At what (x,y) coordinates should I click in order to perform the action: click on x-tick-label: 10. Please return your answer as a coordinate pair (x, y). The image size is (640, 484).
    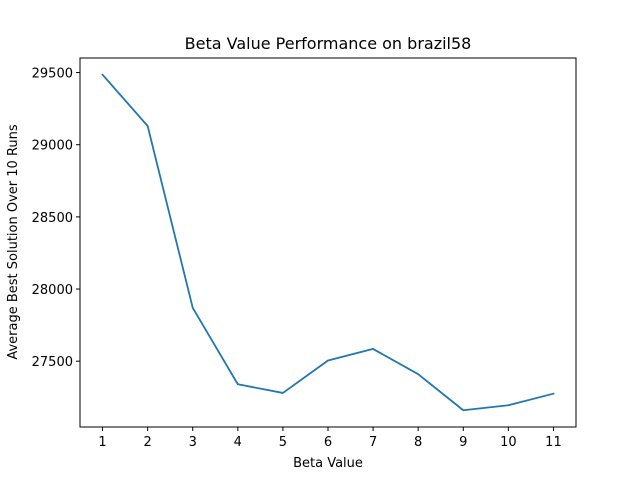
    Looking at the image, I should click on (508, 442).